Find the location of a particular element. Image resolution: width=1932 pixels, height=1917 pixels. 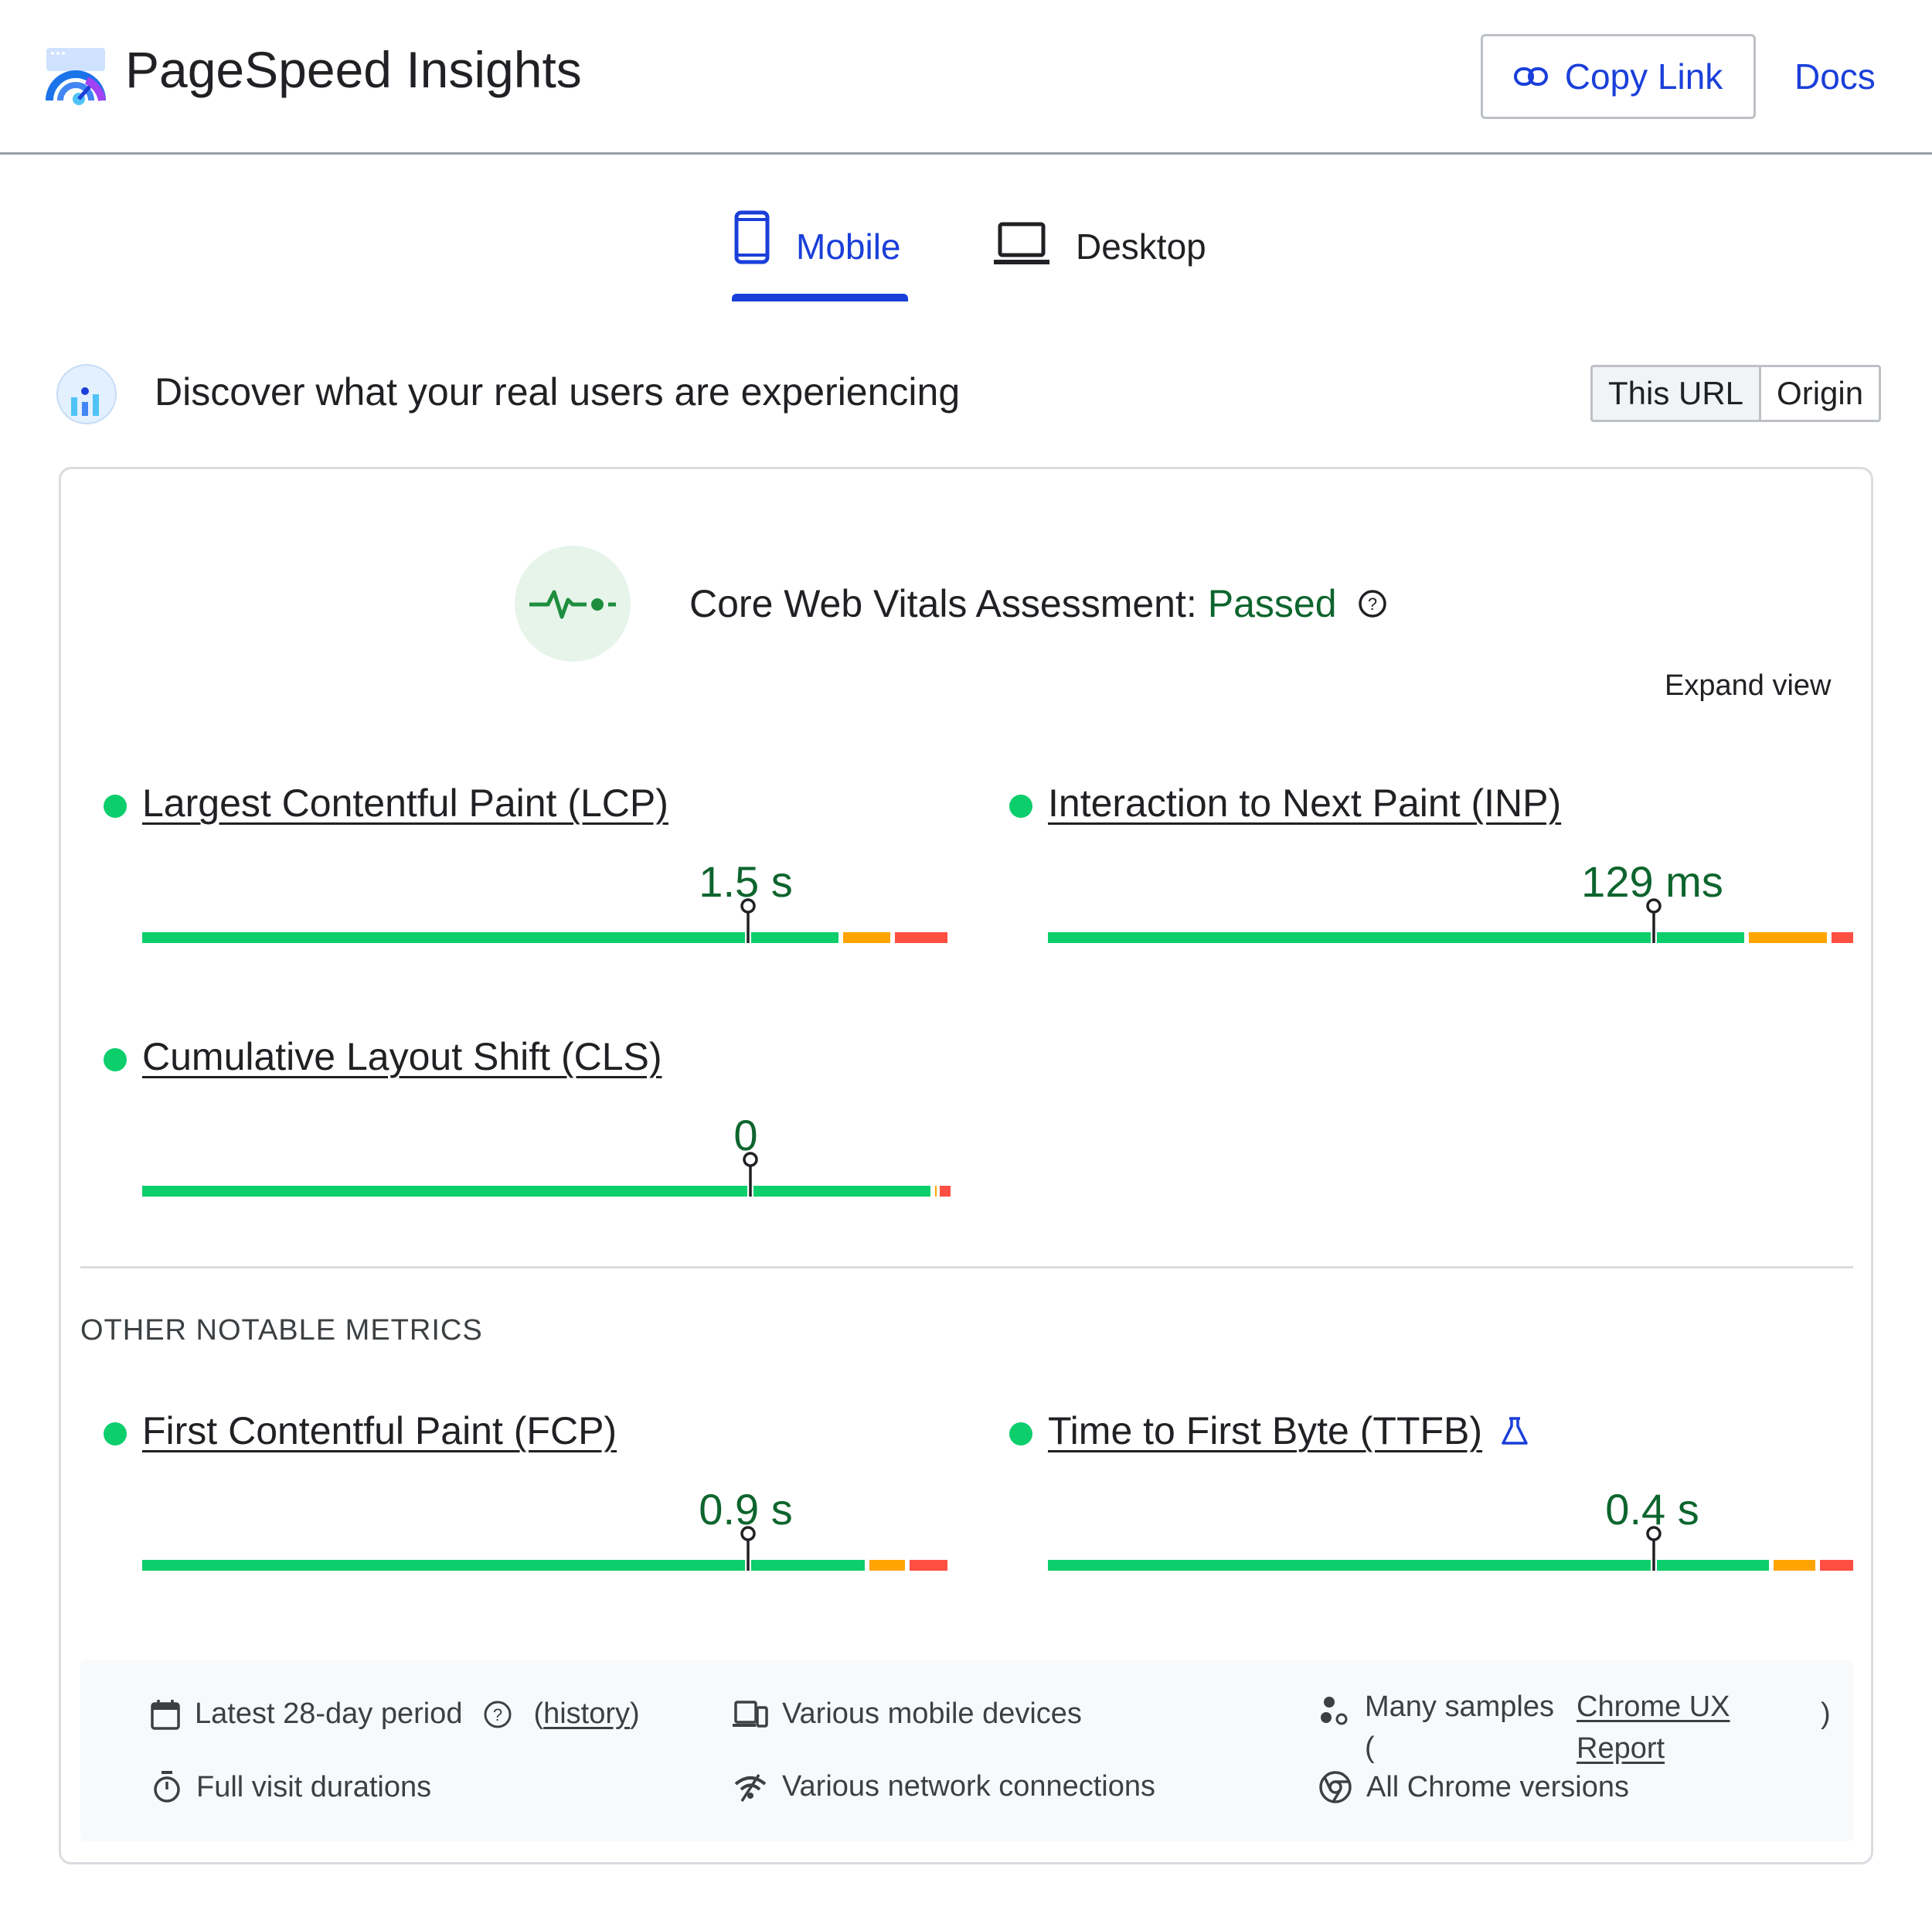

info-period: Latest 28-day period ? (history) is located at coordinates (395, 1714).